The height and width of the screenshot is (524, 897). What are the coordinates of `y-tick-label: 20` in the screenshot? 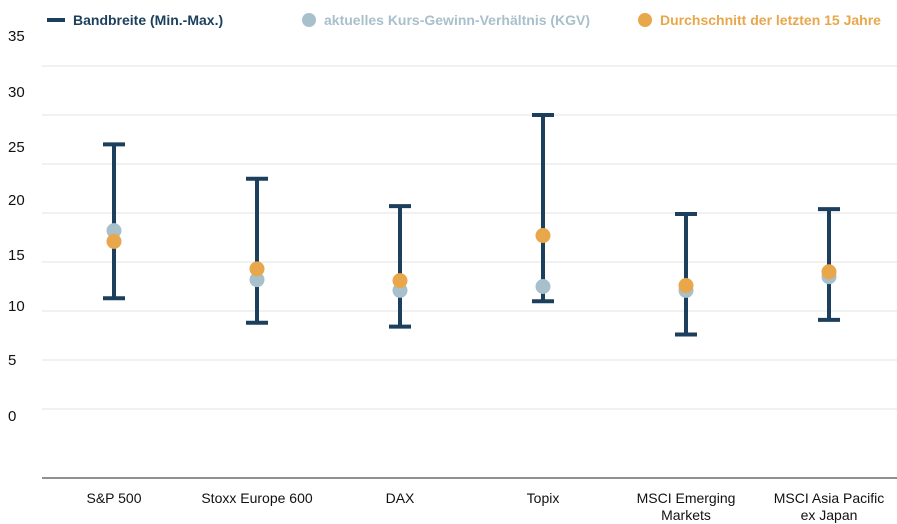 It's located at (16, 200).